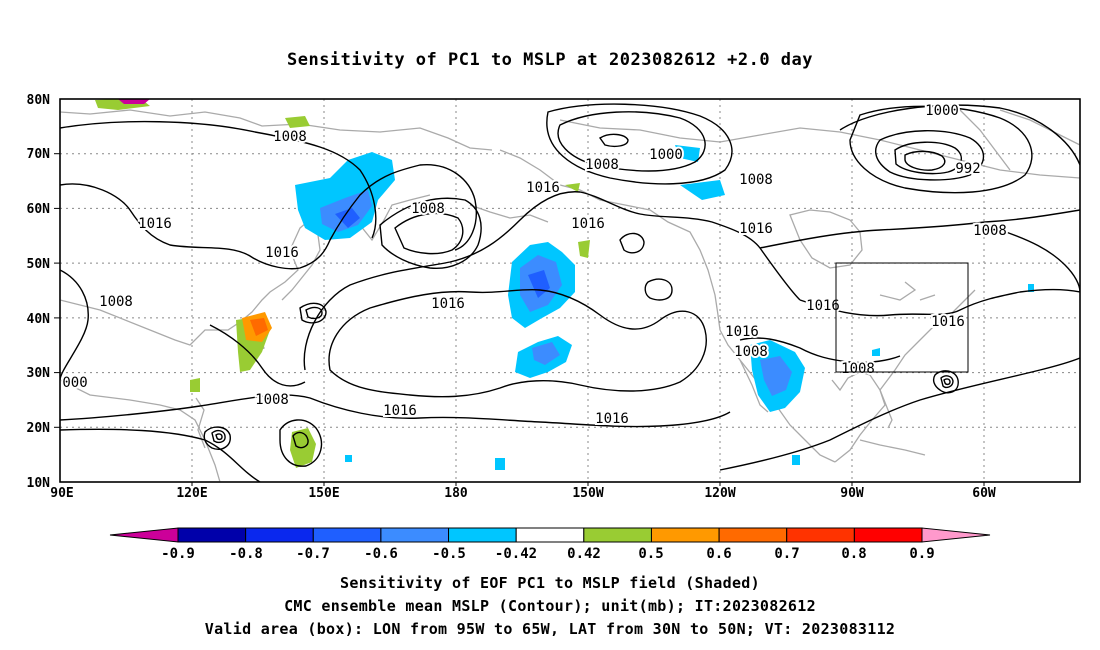  Describe the element at coordinates (942, 111) in the screenshot. I see `contour-label: 1000` at that location.